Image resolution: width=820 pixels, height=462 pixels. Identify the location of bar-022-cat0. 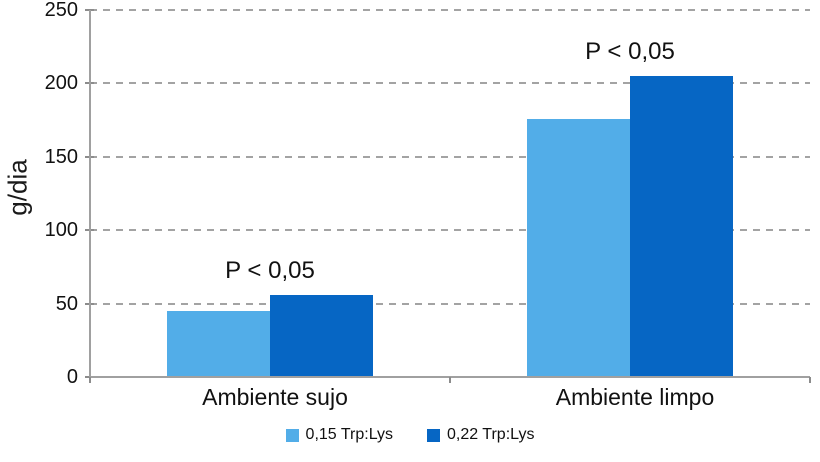
(321, 335).